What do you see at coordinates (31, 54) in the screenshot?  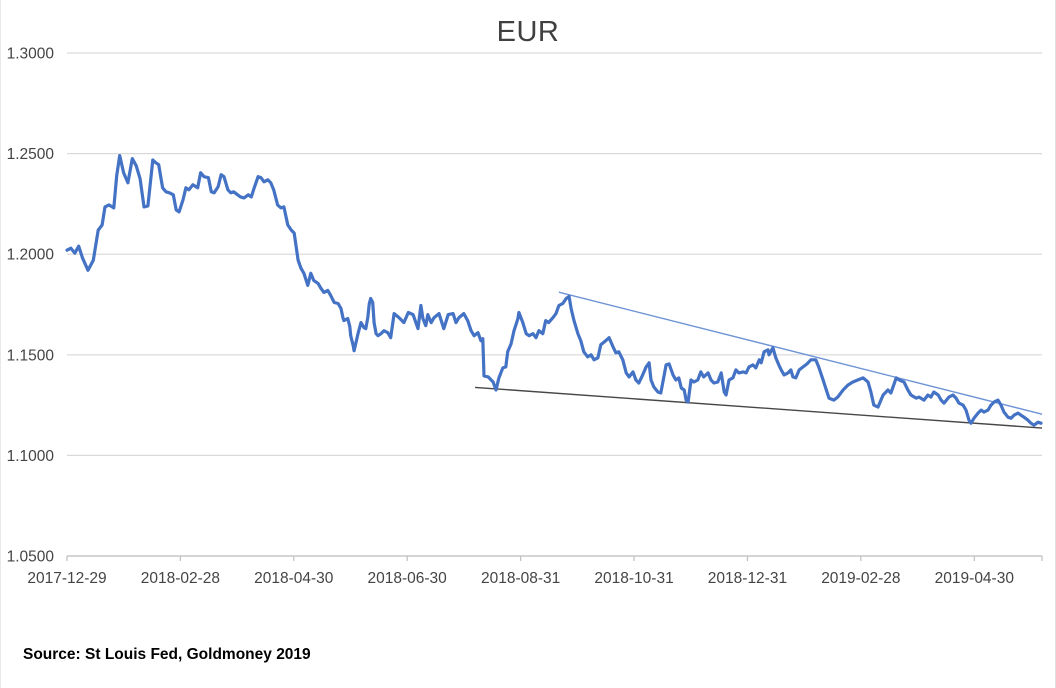 I see `y-axis-label: 1.3000` at bounding box center [31, 54].